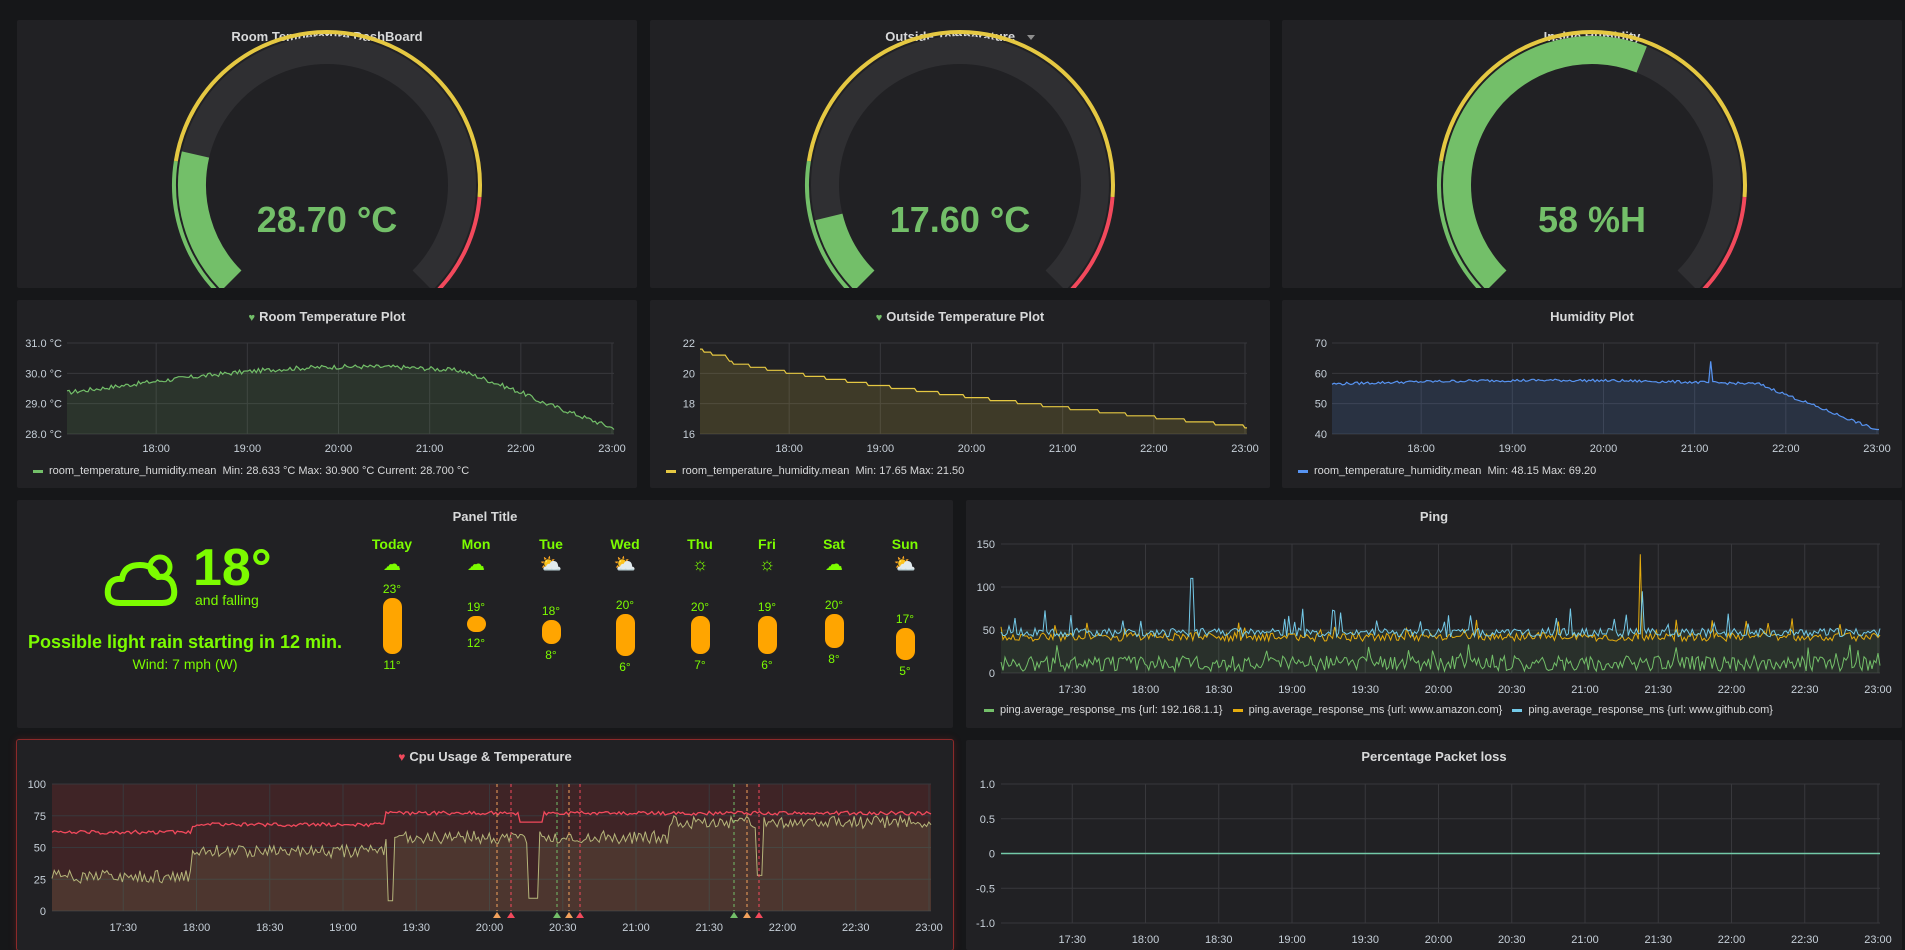 This screenshot has height=950, width=1905. Describe the element at coordinates (1321, 374) in the screenshot. I see `y-tick-label: 60` at that location.